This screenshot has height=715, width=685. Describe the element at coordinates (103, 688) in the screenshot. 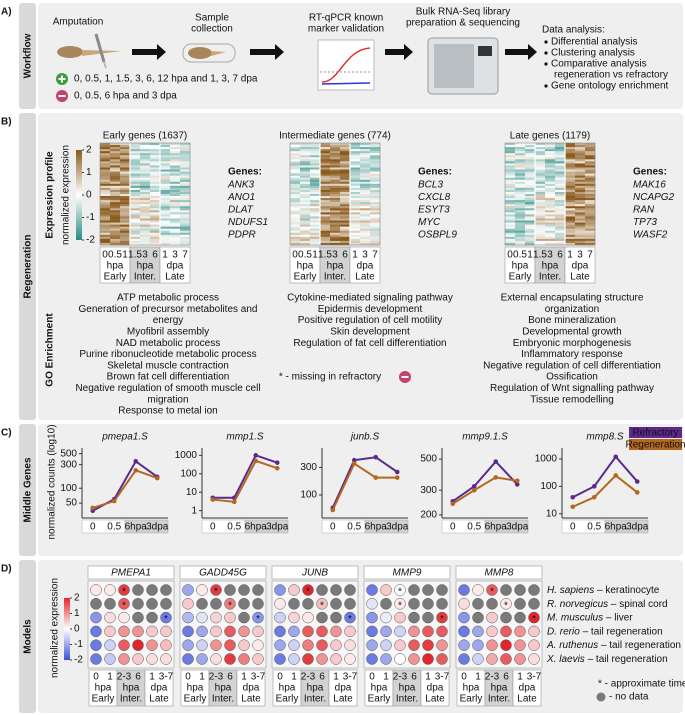

I see `time-unit-label: hpa` at that location.